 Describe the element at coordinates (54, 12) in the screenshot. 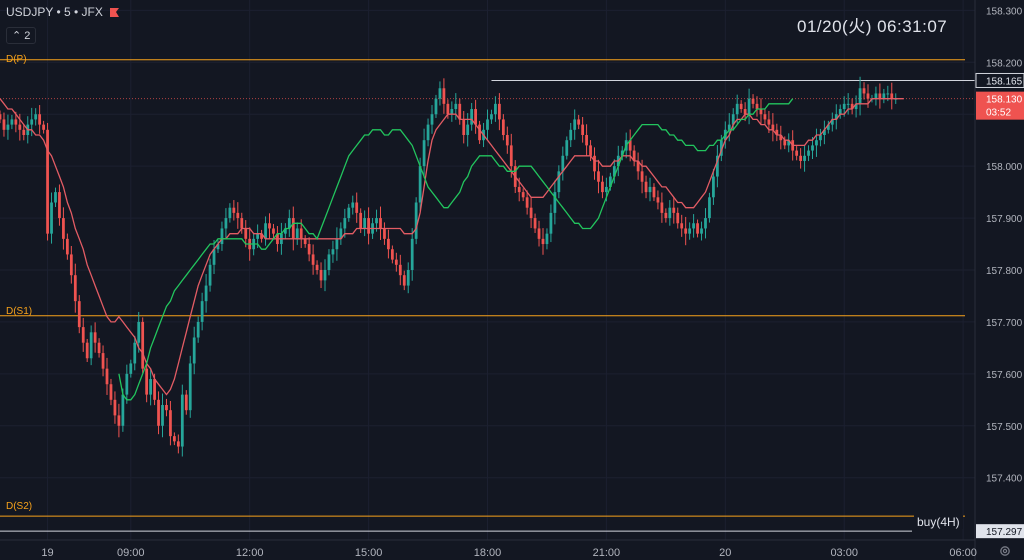

I see `symbol-label: USDJPY • 5 • JFX` at that location.